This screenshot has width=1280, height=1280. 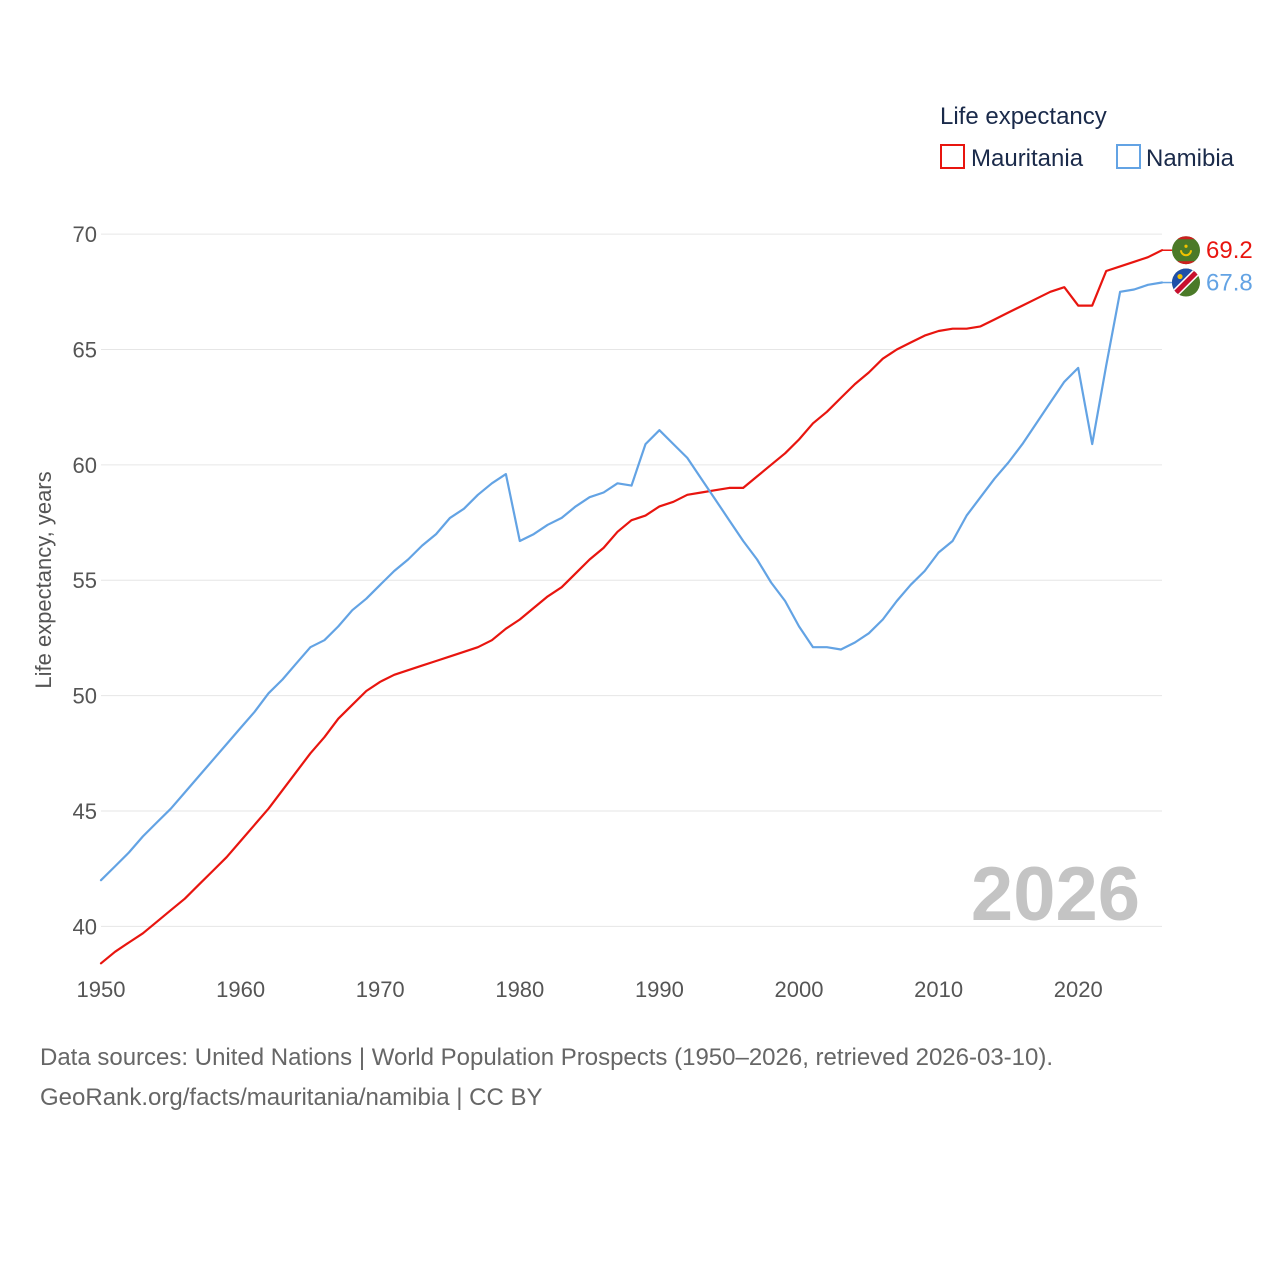 What do you see at coordinates (1128, 156) in the screenshot?
I see `legend-swatch-namibia` at bounding box center [1128, 156].